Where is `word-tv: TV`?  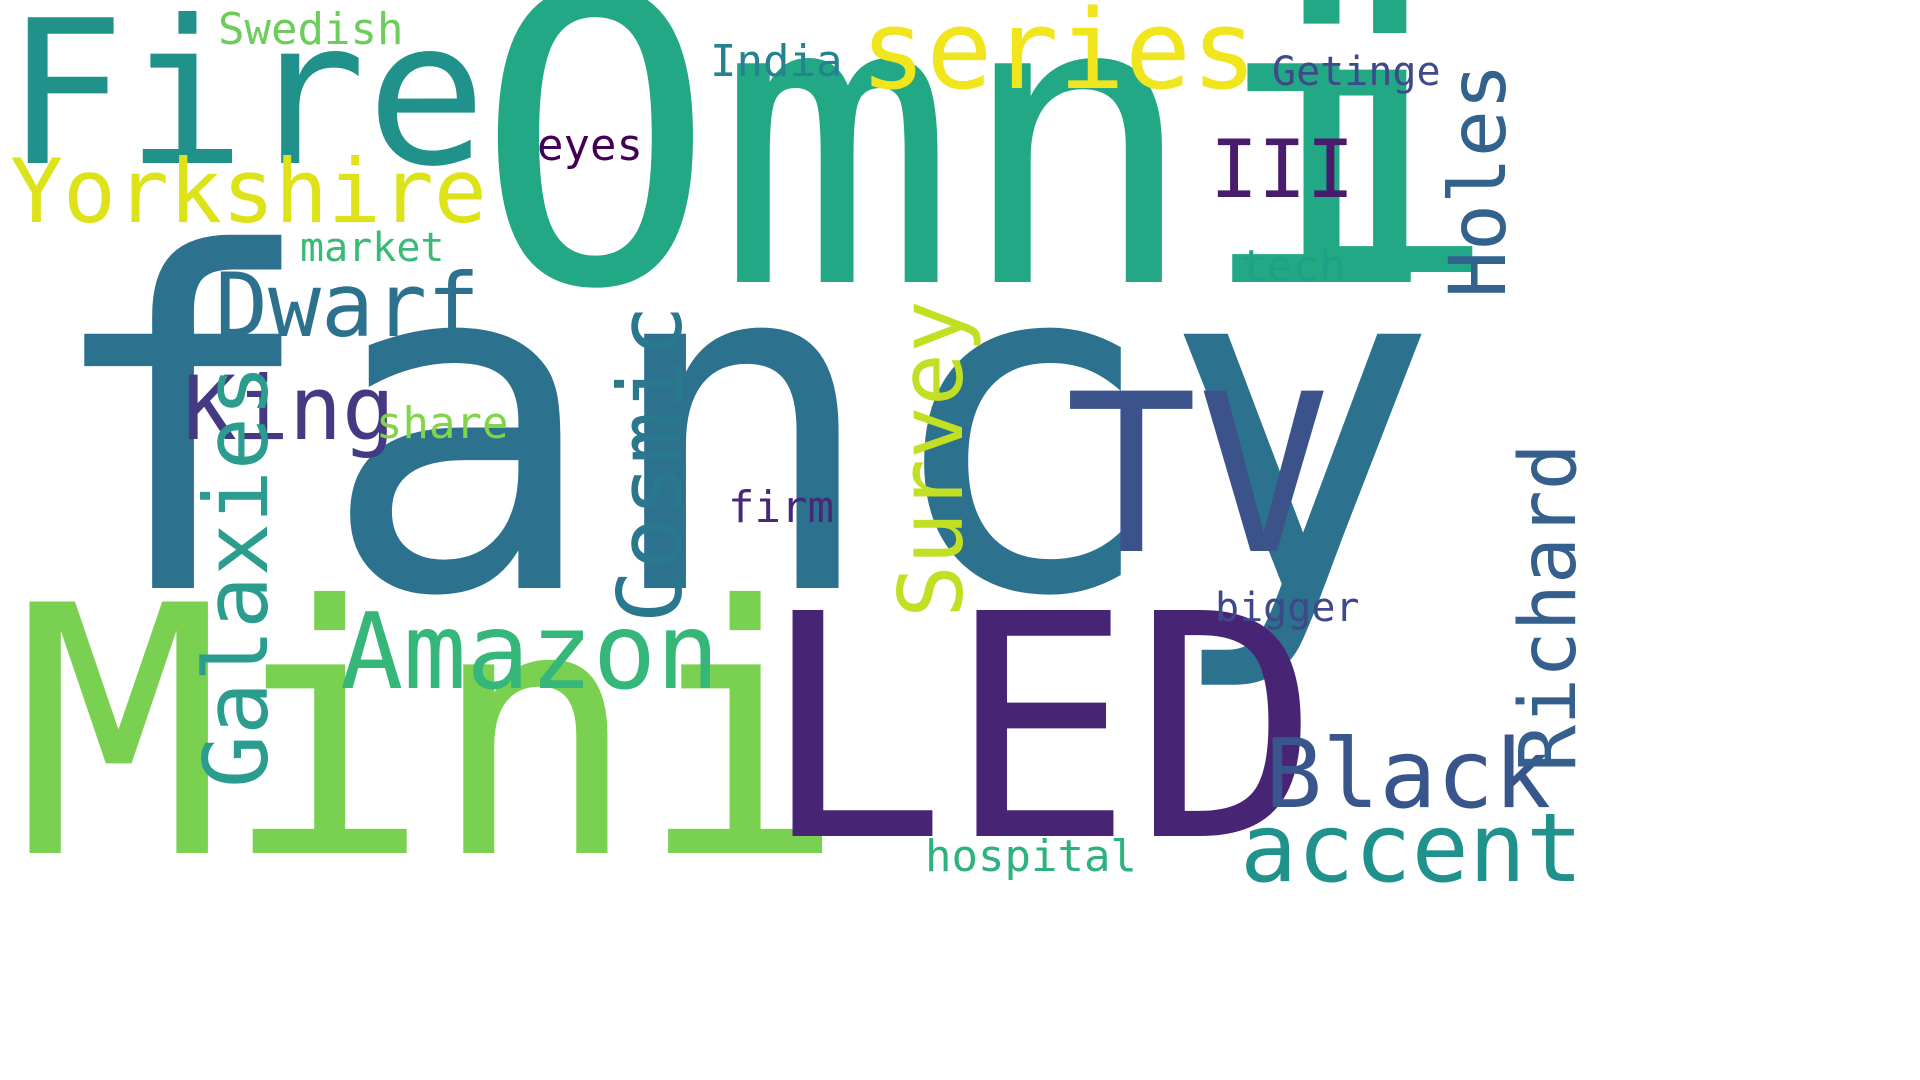
word-tv: TV is located at coordinates (1197, 475).